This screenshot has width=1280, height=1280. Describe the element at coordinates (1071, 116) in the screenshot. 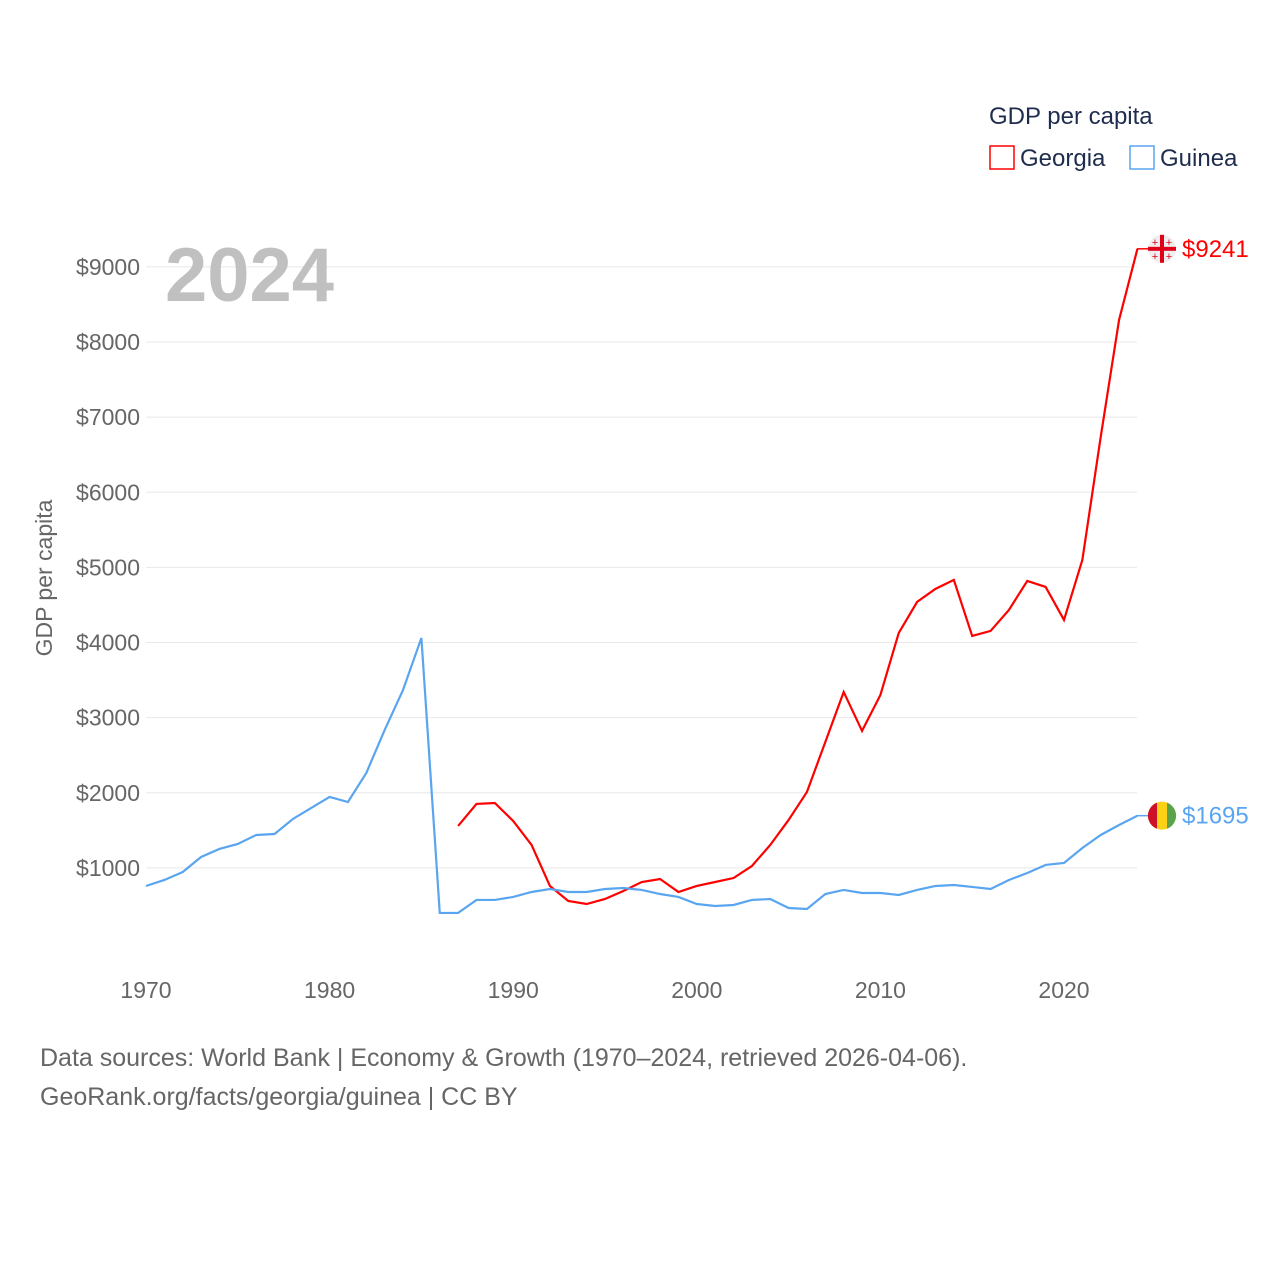

I see `legend-title: GDP per capita` at that location.